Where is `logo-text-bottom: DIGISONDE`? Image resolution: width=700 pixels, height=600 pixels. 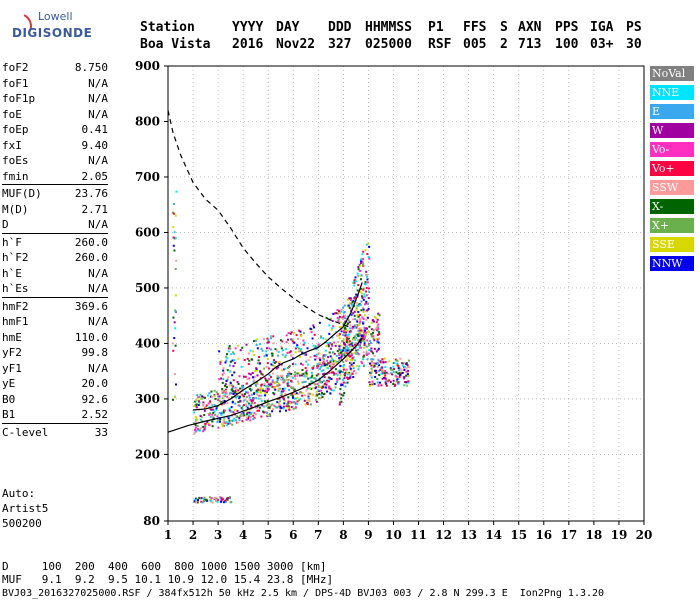 logo-text-bottom: DIGISONDE is located at coordinates (52, 33).